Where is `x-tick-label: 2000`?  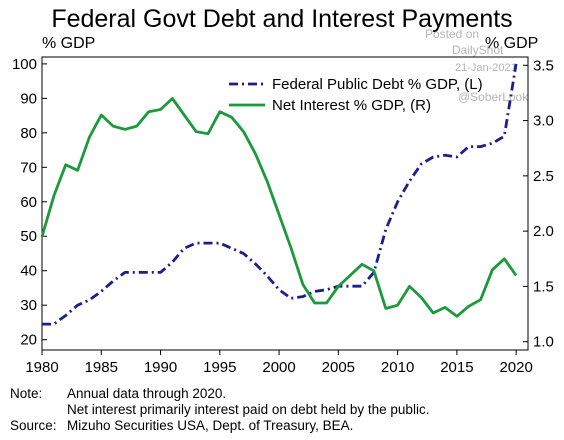
x-tick-label: 2000 is located at coordinates (278, 367).